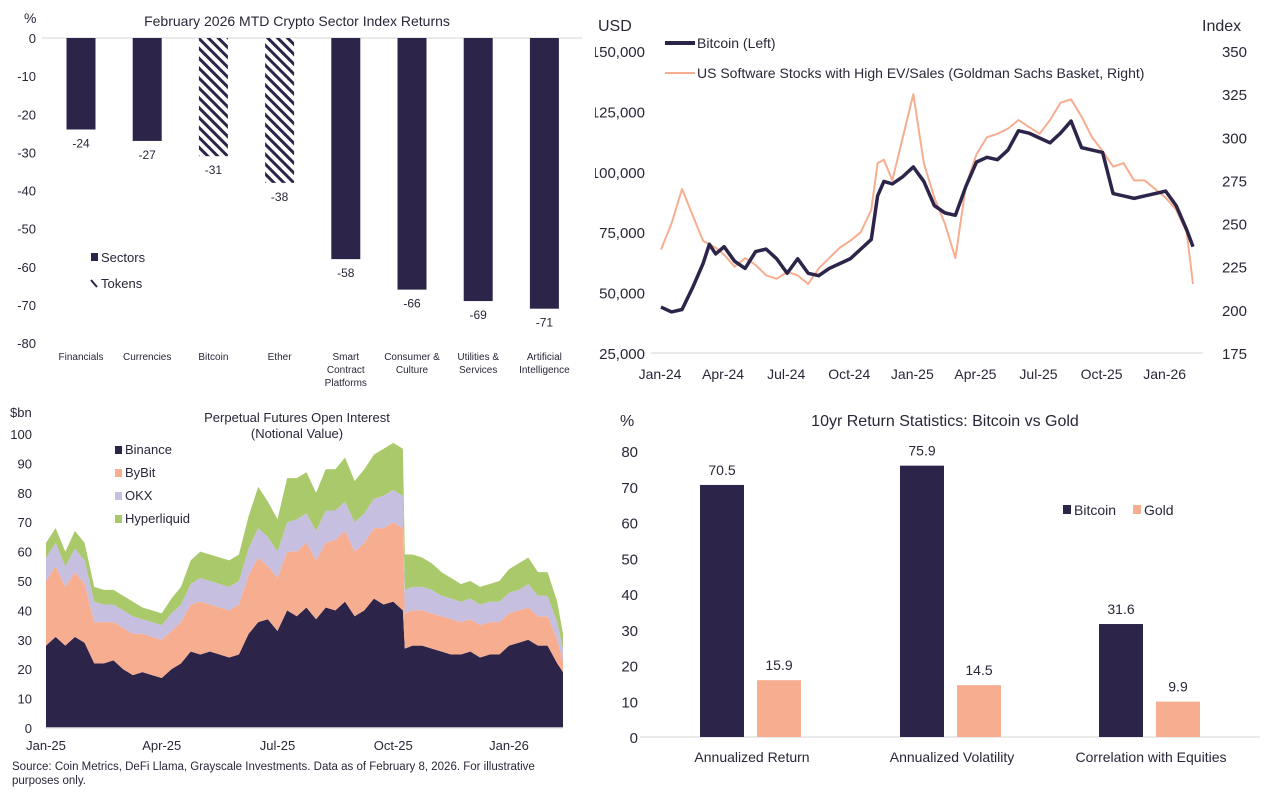 The image size is (1280, 797). What do you see at coordinates (1234, 225) in the screenshot?
I see `y-right-tick-label: 250` at bounding box center [1234, 225].